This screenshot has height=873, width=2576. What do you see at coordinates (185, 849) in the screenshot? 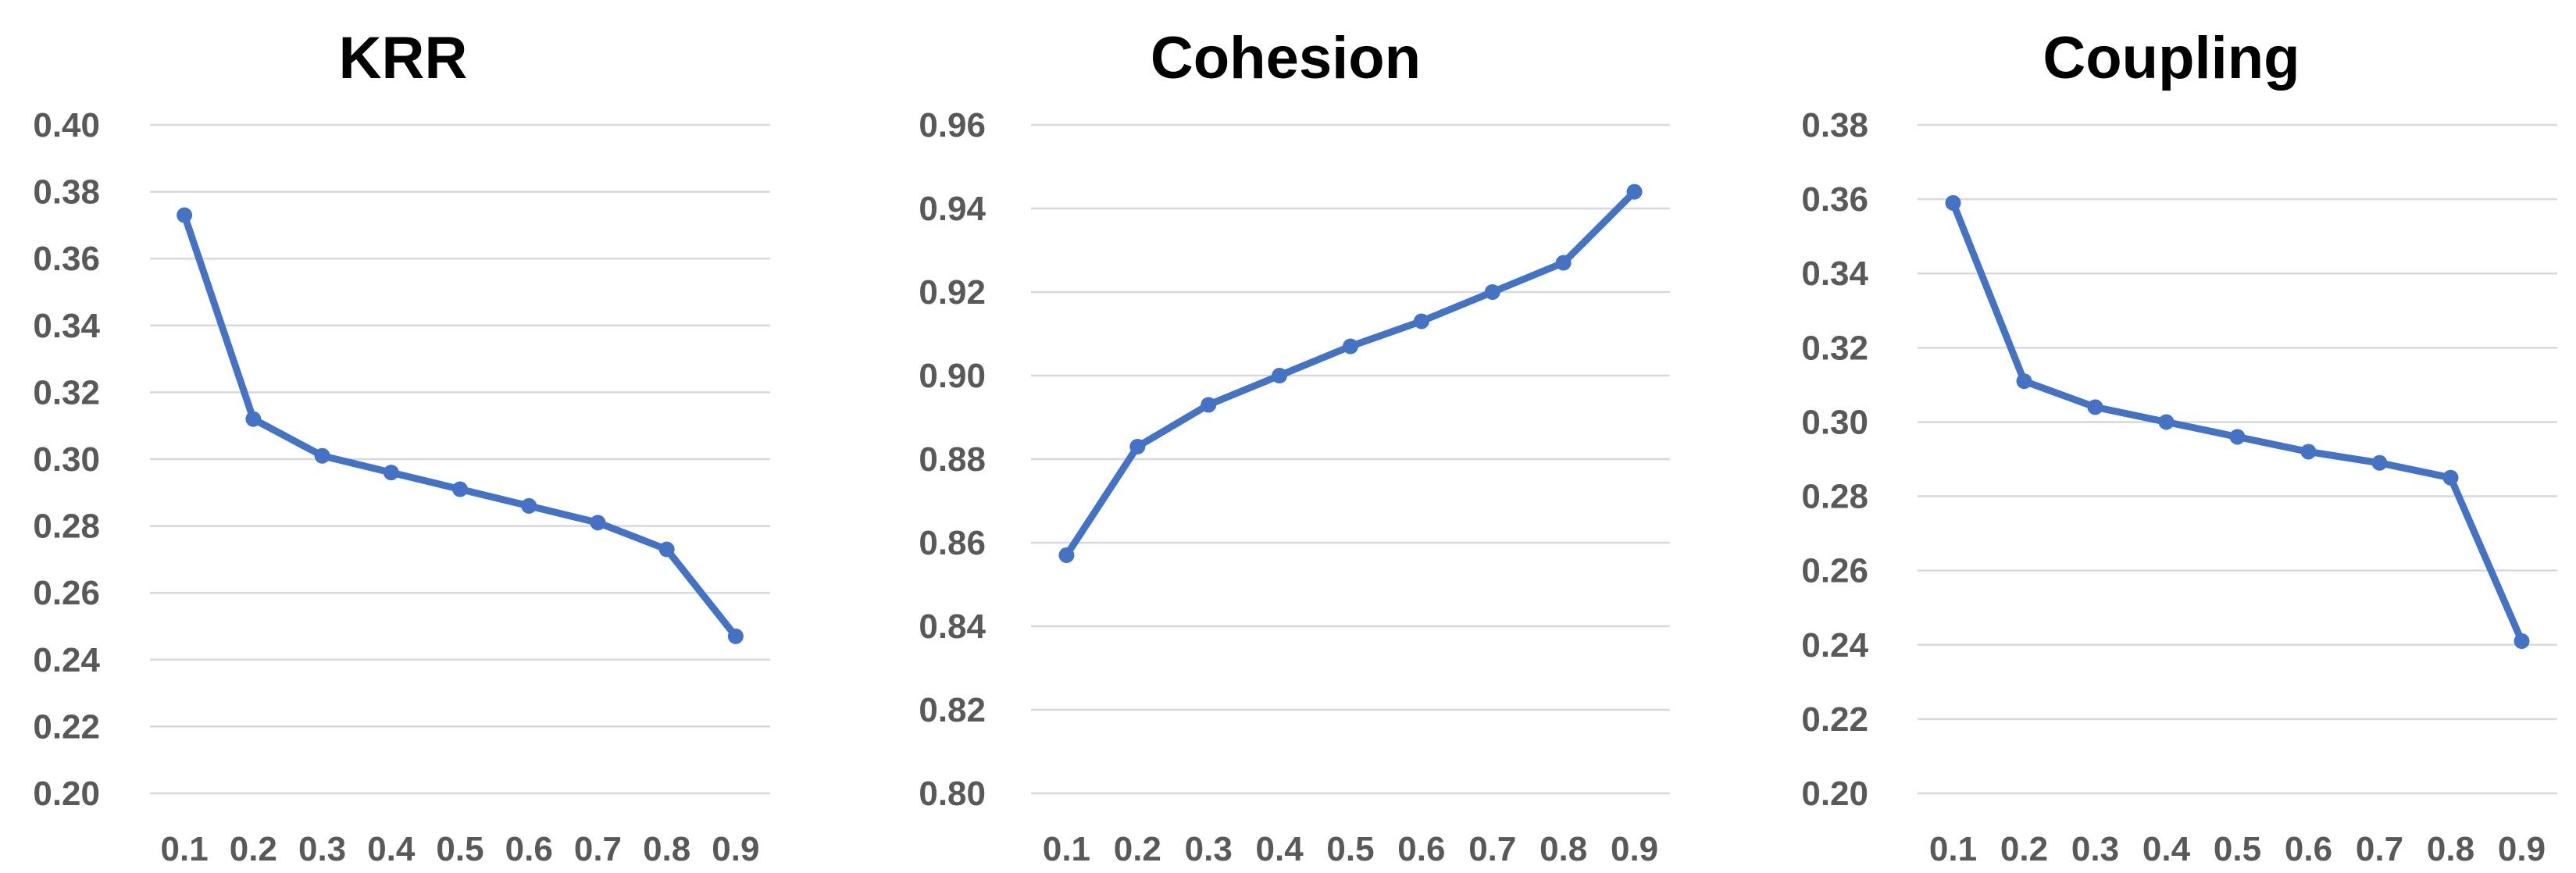
I see `krr-x-tick-label: 0.1` at bounding box center [185, 849].